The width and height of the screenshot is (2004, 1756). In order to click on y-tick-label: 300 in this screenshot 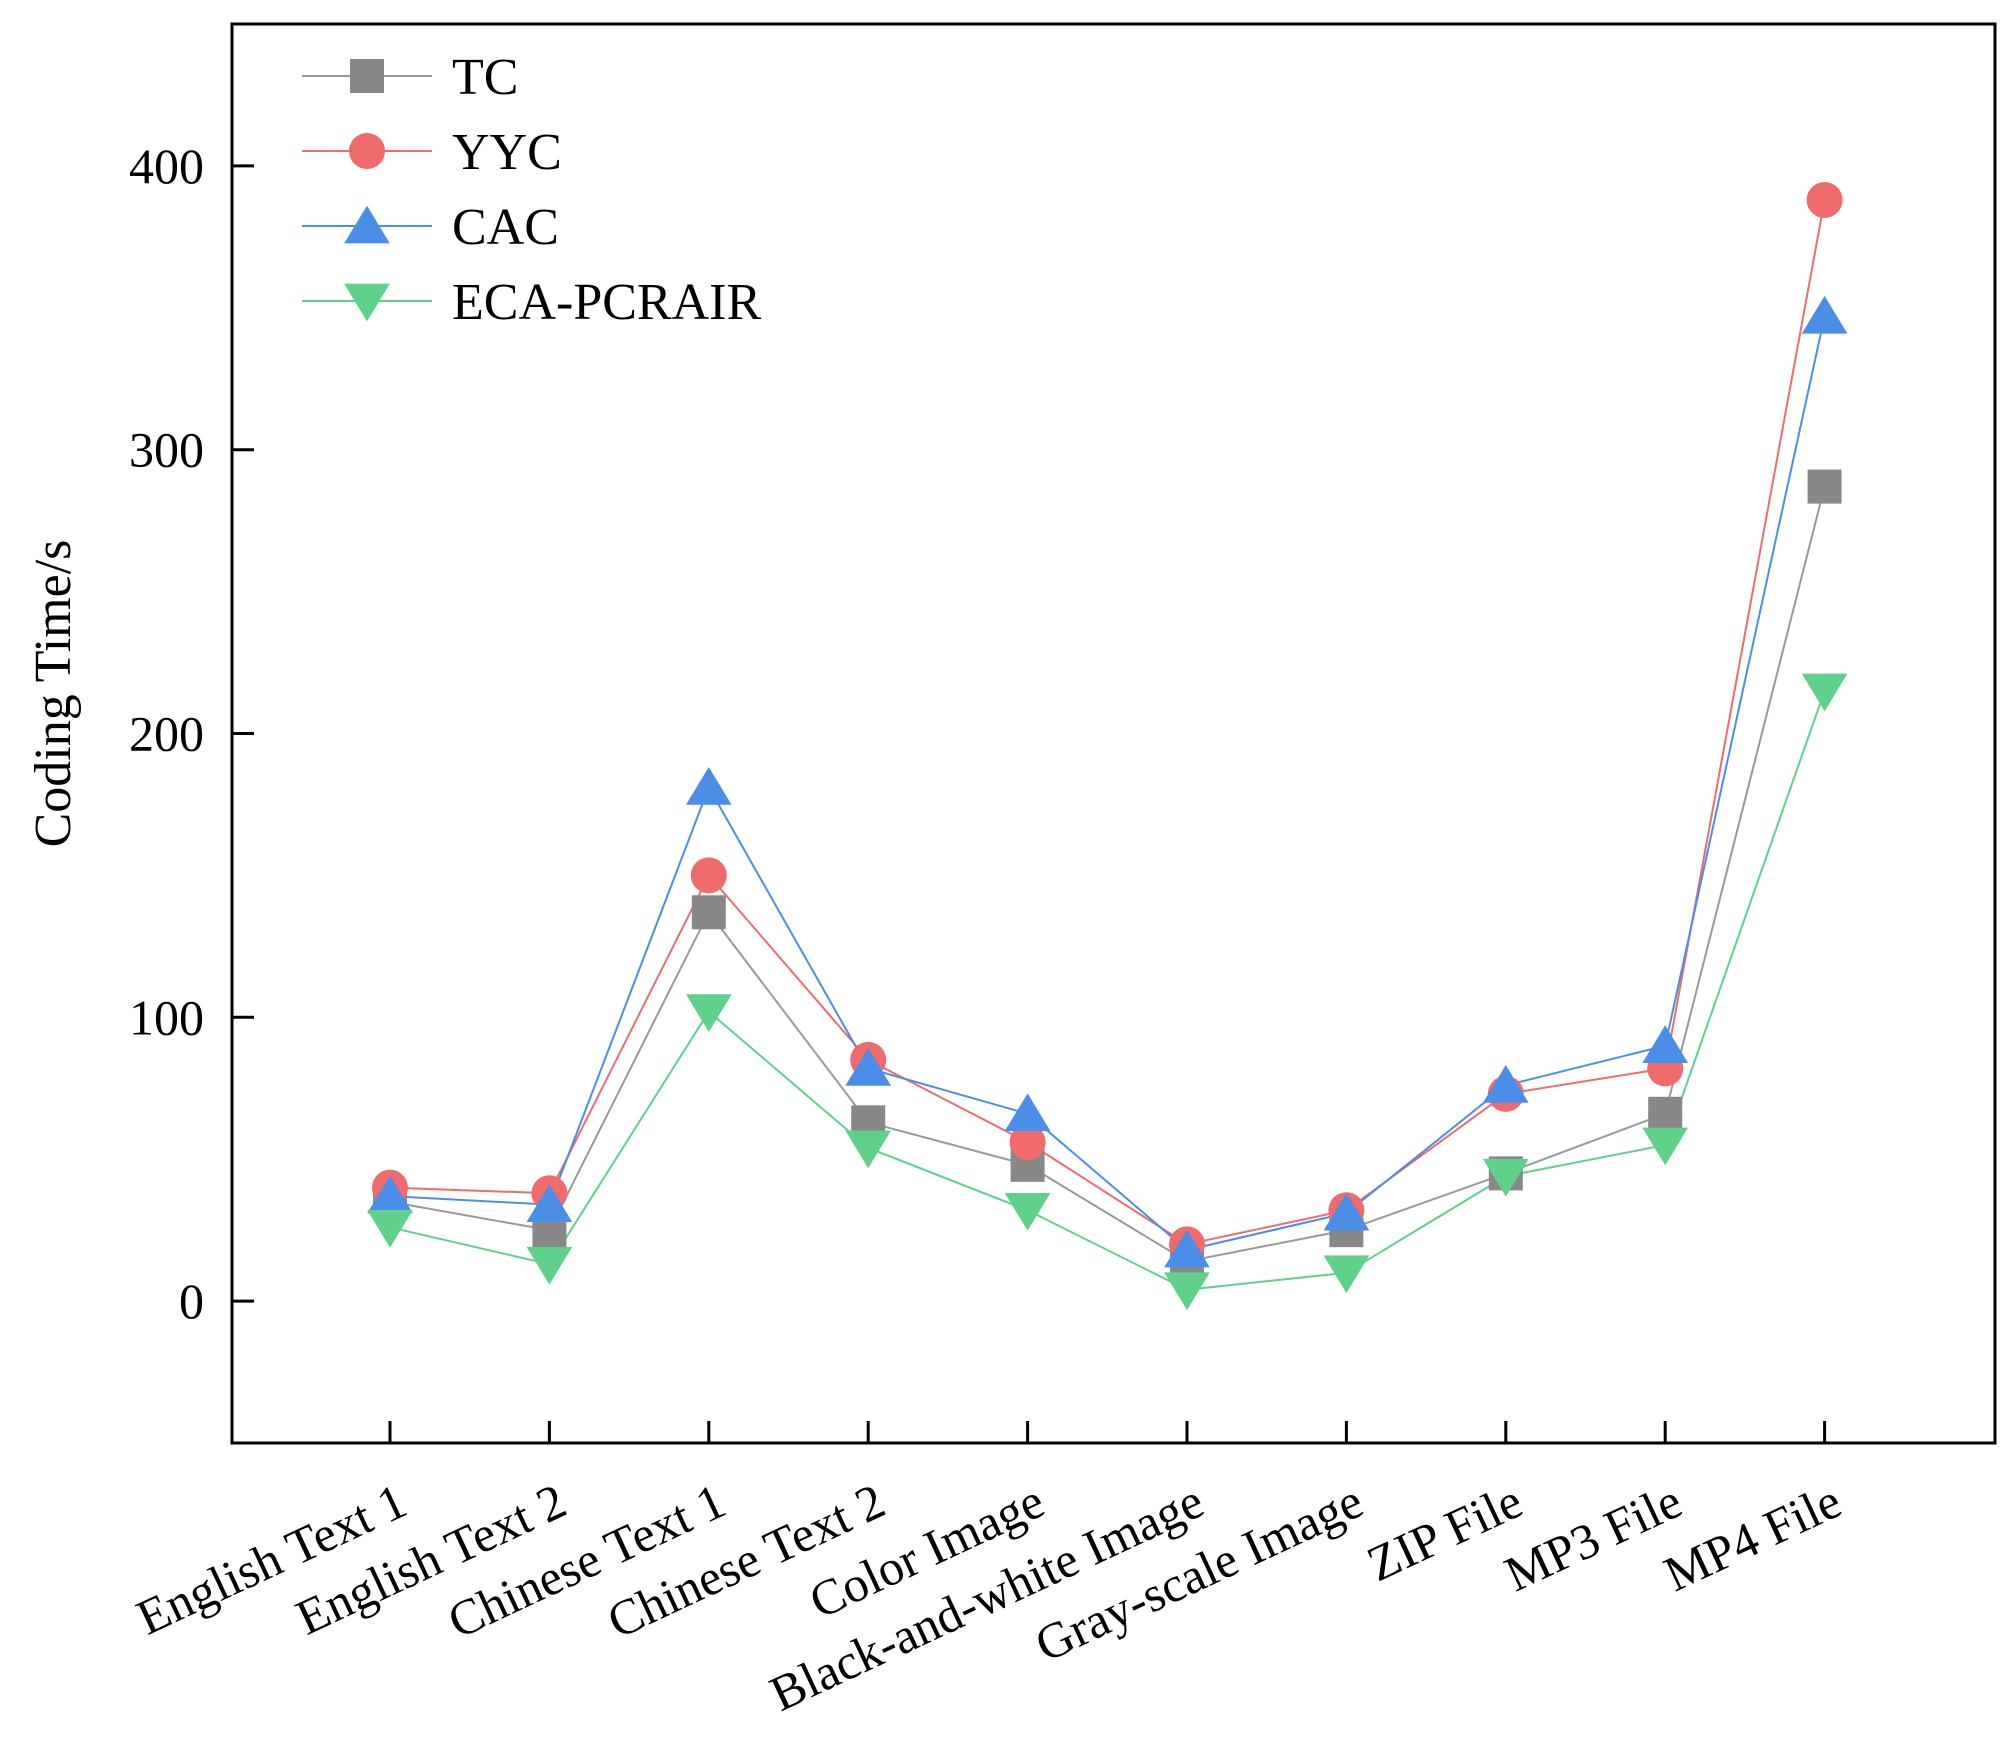, I will do `click(166, 450)`.